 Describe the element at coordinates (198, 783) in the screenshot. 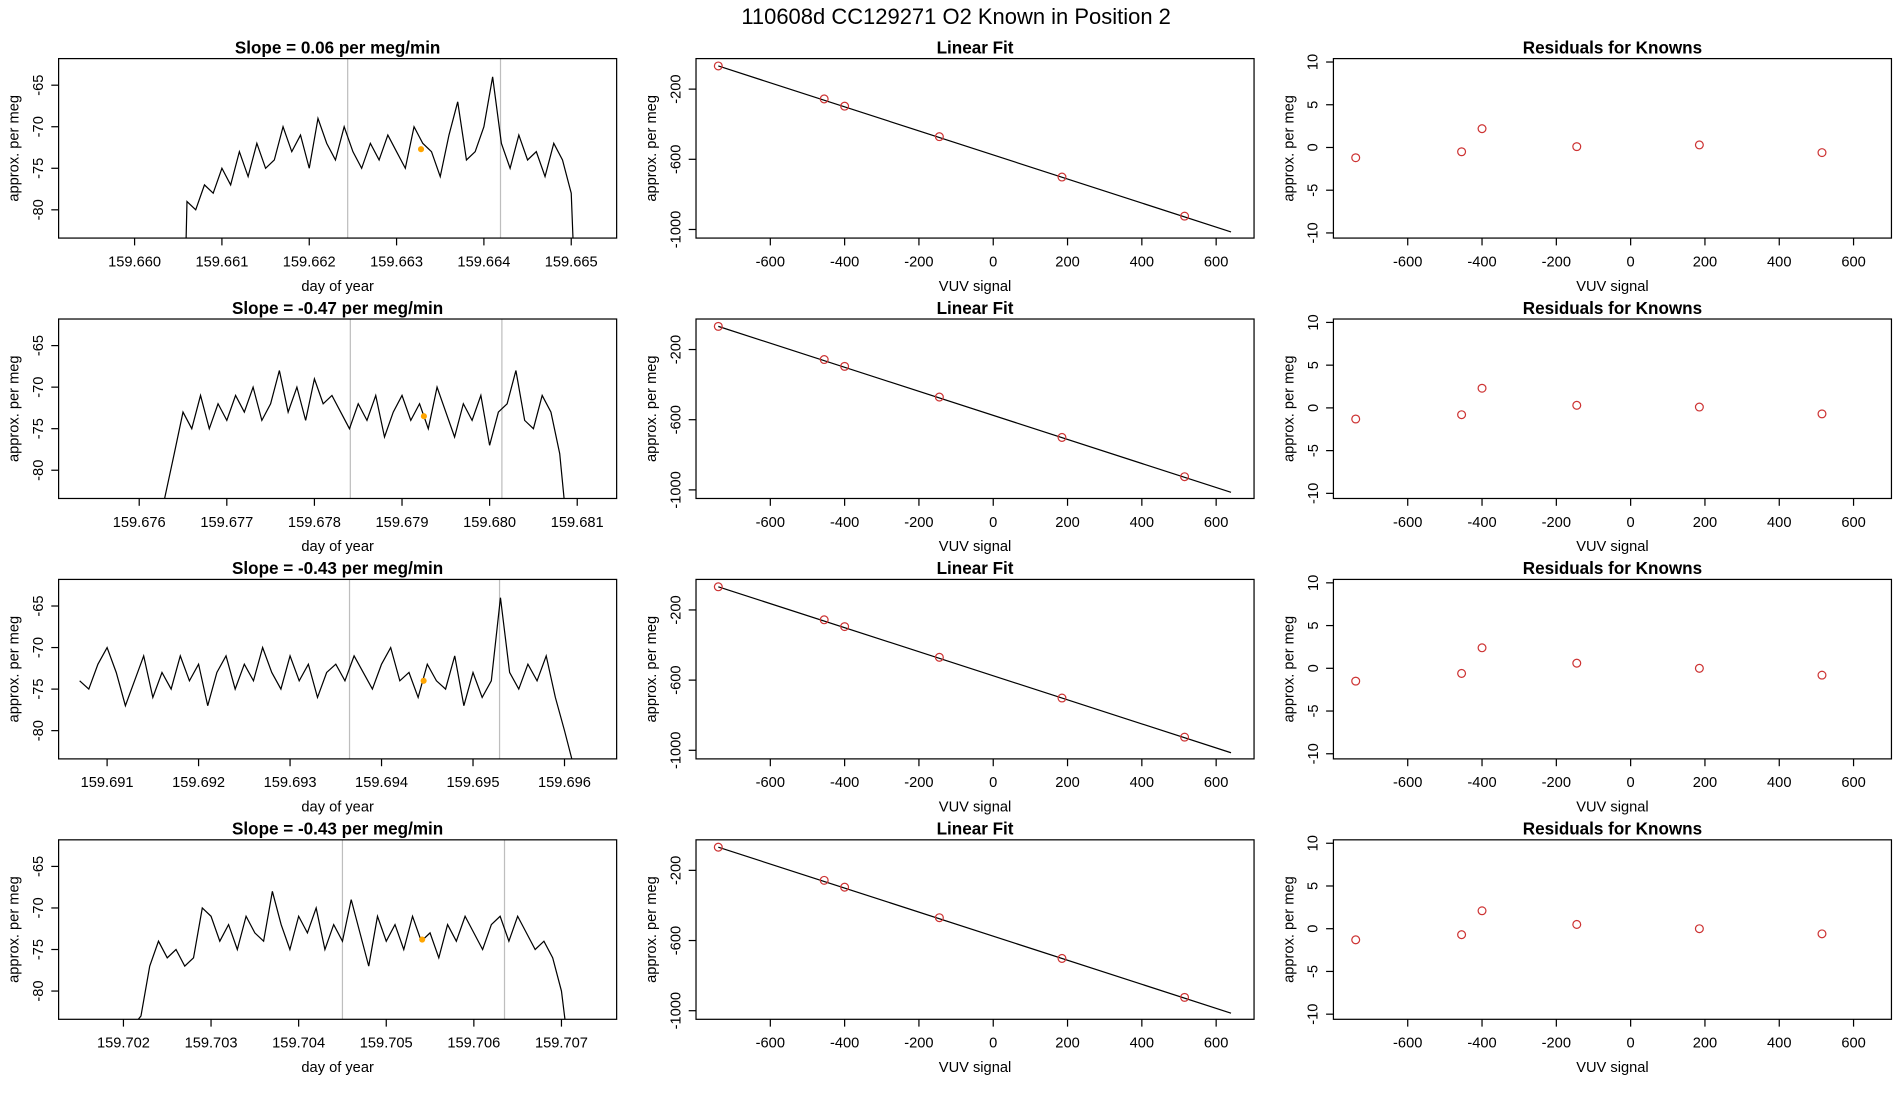

I see `x-tick-label: 159.692` at that location.